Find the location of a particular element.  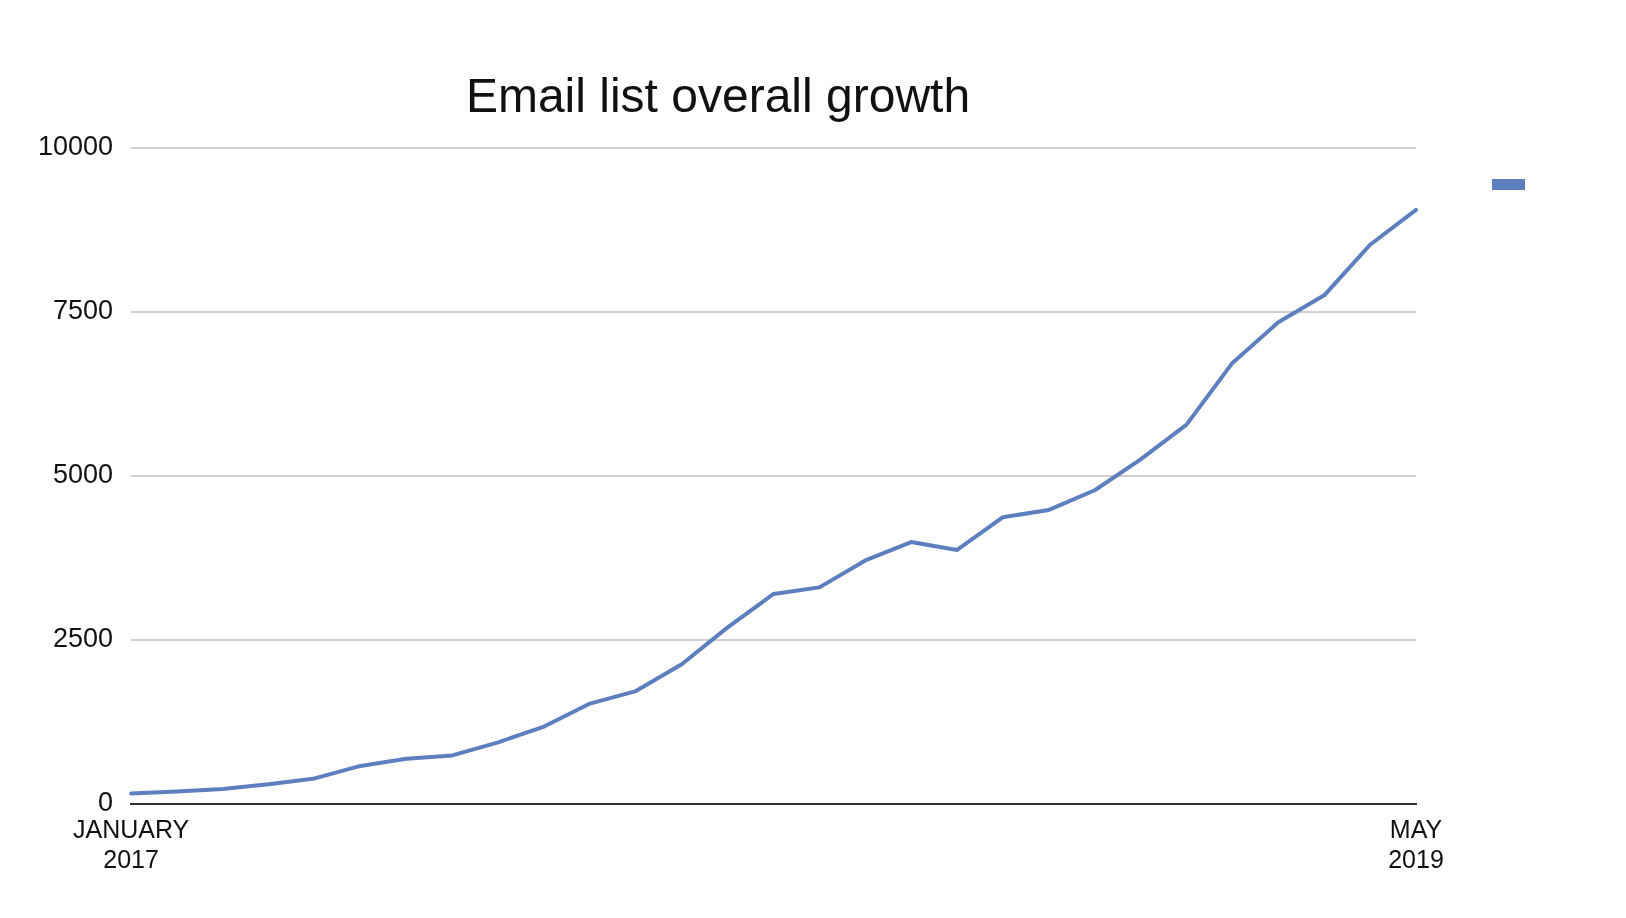

y-tick-label: 10000 is located at coordinates (75, 146).